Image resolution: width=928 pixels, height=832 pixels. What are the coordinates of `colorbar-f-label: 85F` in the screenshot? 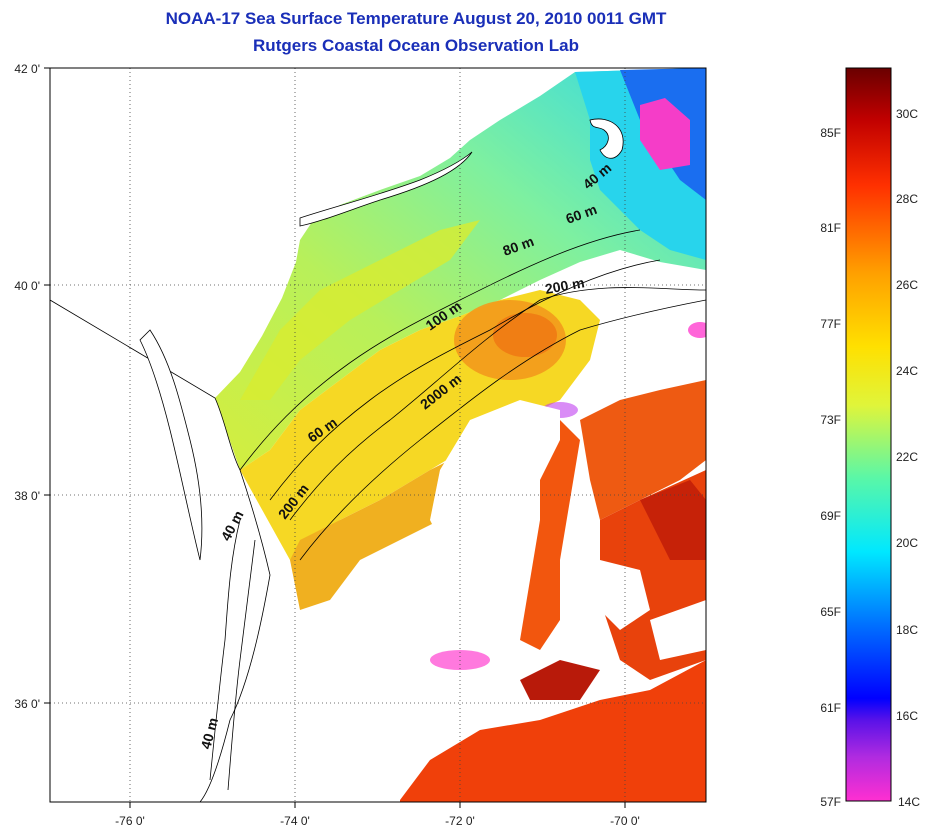 It's located at (830, 133).